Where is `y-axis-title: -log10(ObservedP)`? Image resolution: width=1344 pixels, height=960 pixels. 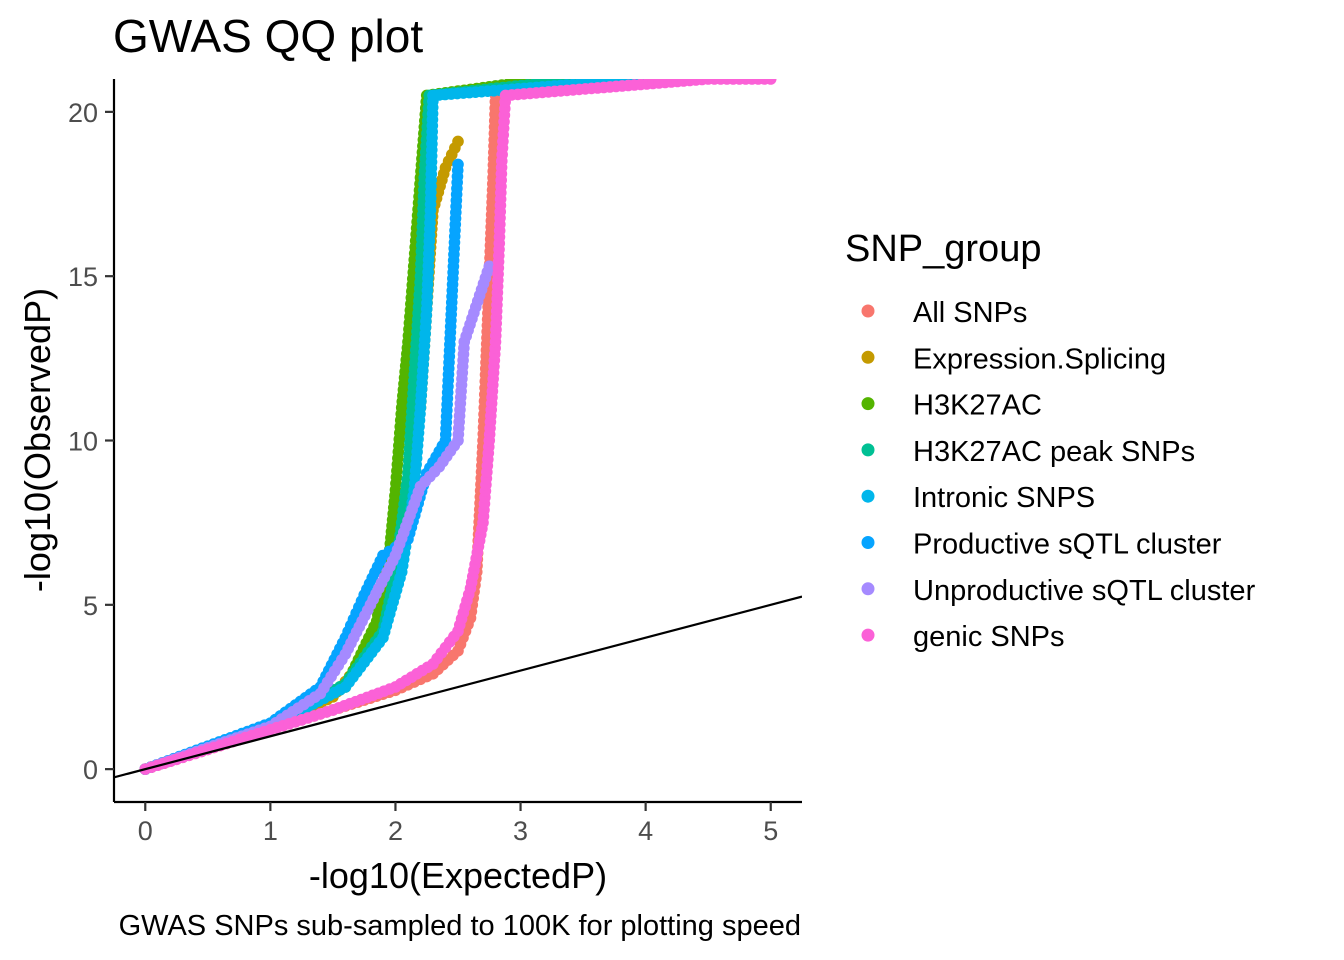
y-axis-title: -log10(ObservedP) is located at coordinates (37, 440).